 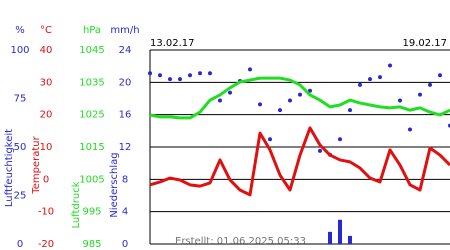 What do you see at coordinates (19, 50) in the screenshot?
I see `y-tick-label: 100` at bounding box center [19, 50].